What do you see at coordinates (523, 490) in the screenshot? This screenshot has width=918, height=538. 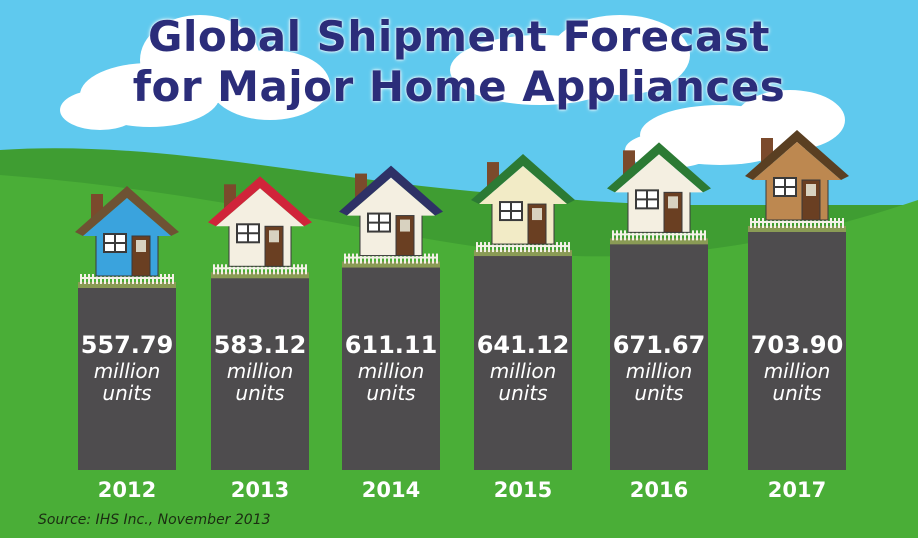 I see `year-label: 2015` at bounding box center [523, 490].